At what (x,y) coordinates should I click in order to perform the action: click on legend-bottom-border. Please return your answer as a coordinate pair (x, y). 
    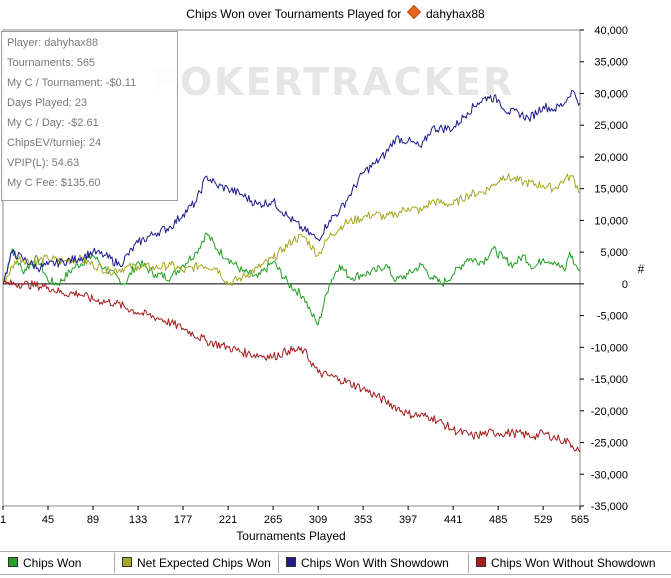
    Looking at the image, I should click on (335, 574).